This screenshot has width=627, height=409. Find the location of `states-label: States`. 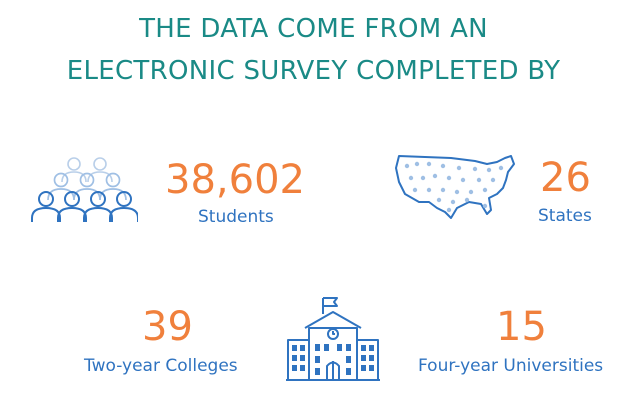

states-label: States is located at coordinates (565, 216).